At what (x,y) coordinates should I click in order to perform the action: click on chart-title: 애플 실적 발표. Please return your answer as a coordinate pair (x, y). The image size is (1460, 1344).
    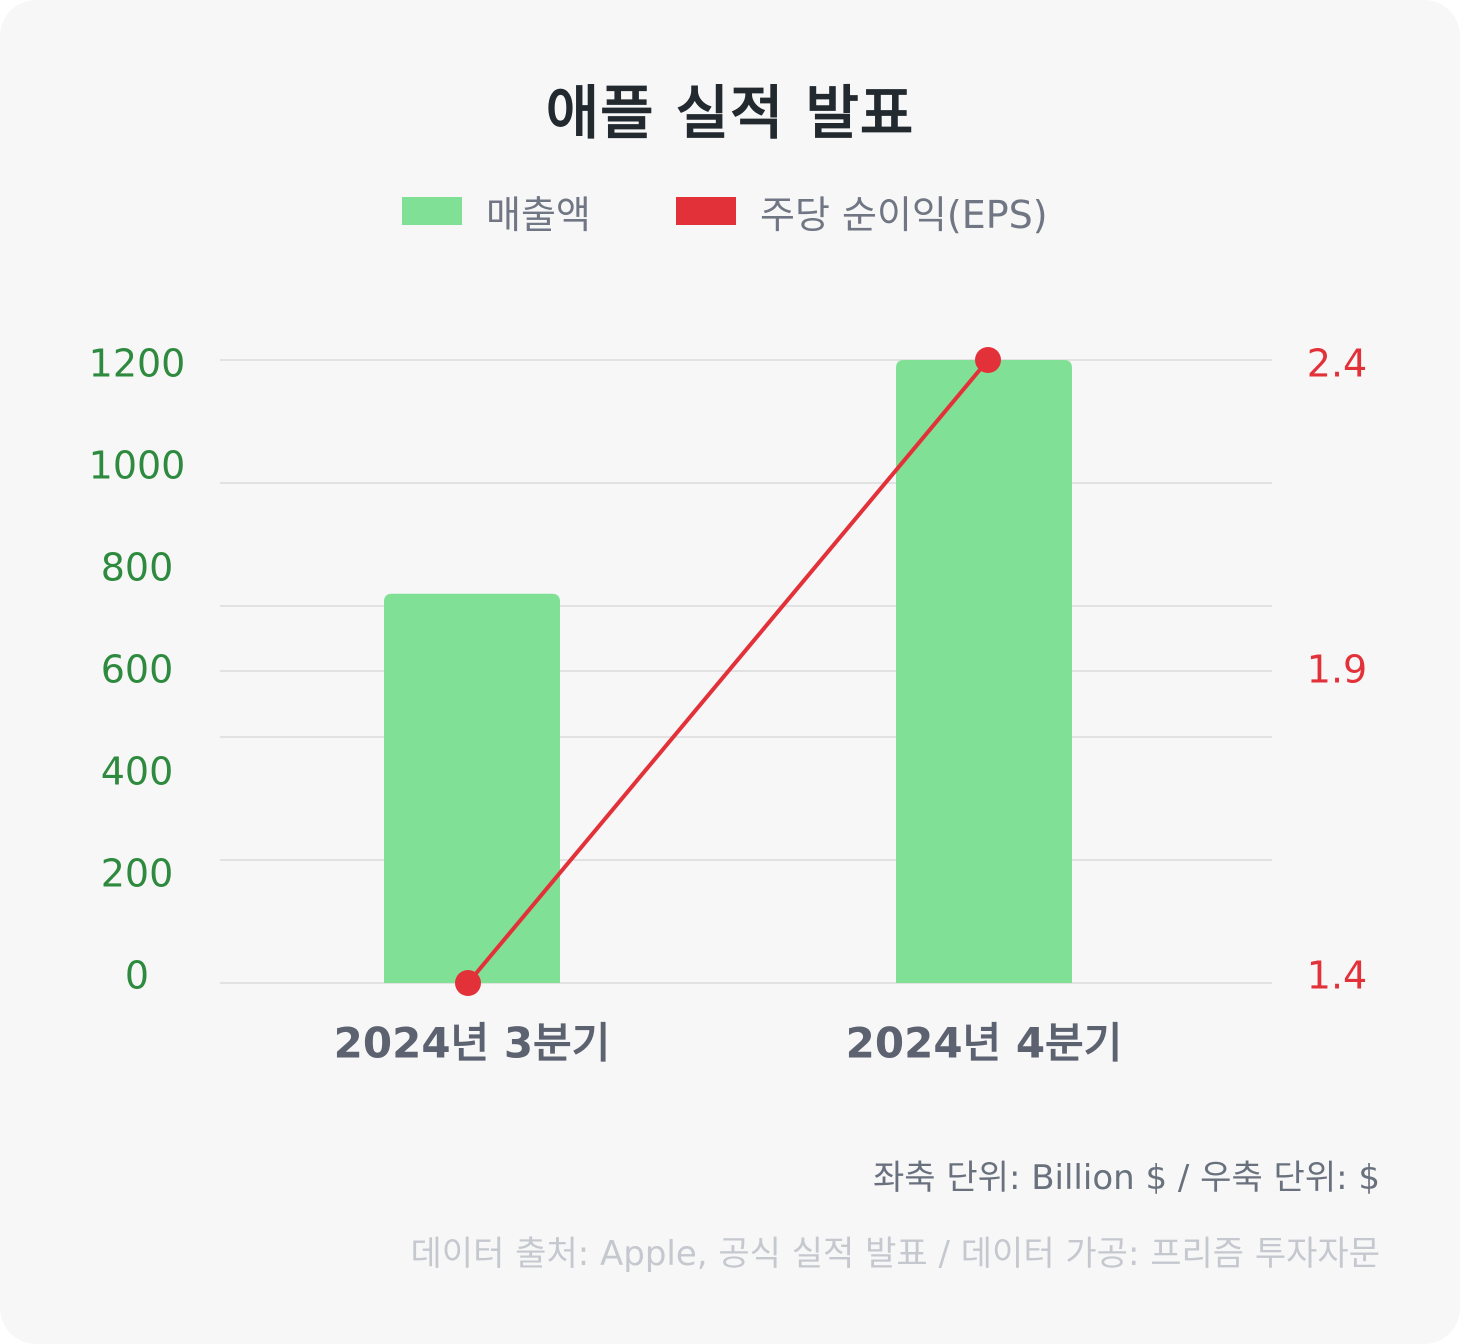
    Looking at the image, I should click on (730, 113).